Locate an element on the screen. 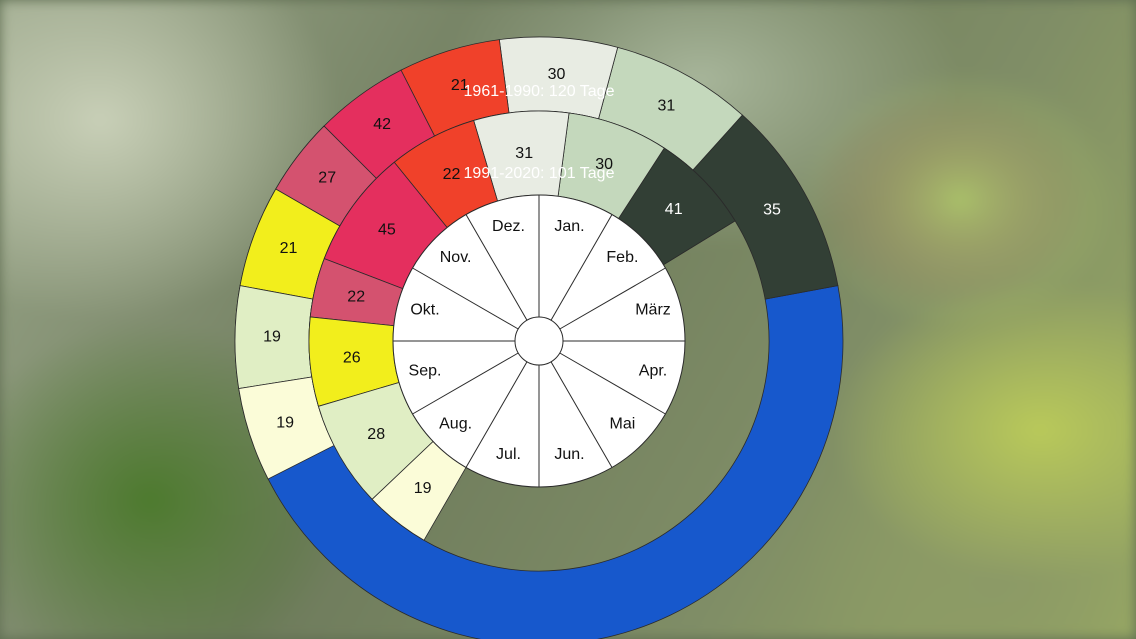  inner-value-label: 19 is located at coordinates (423, 488).